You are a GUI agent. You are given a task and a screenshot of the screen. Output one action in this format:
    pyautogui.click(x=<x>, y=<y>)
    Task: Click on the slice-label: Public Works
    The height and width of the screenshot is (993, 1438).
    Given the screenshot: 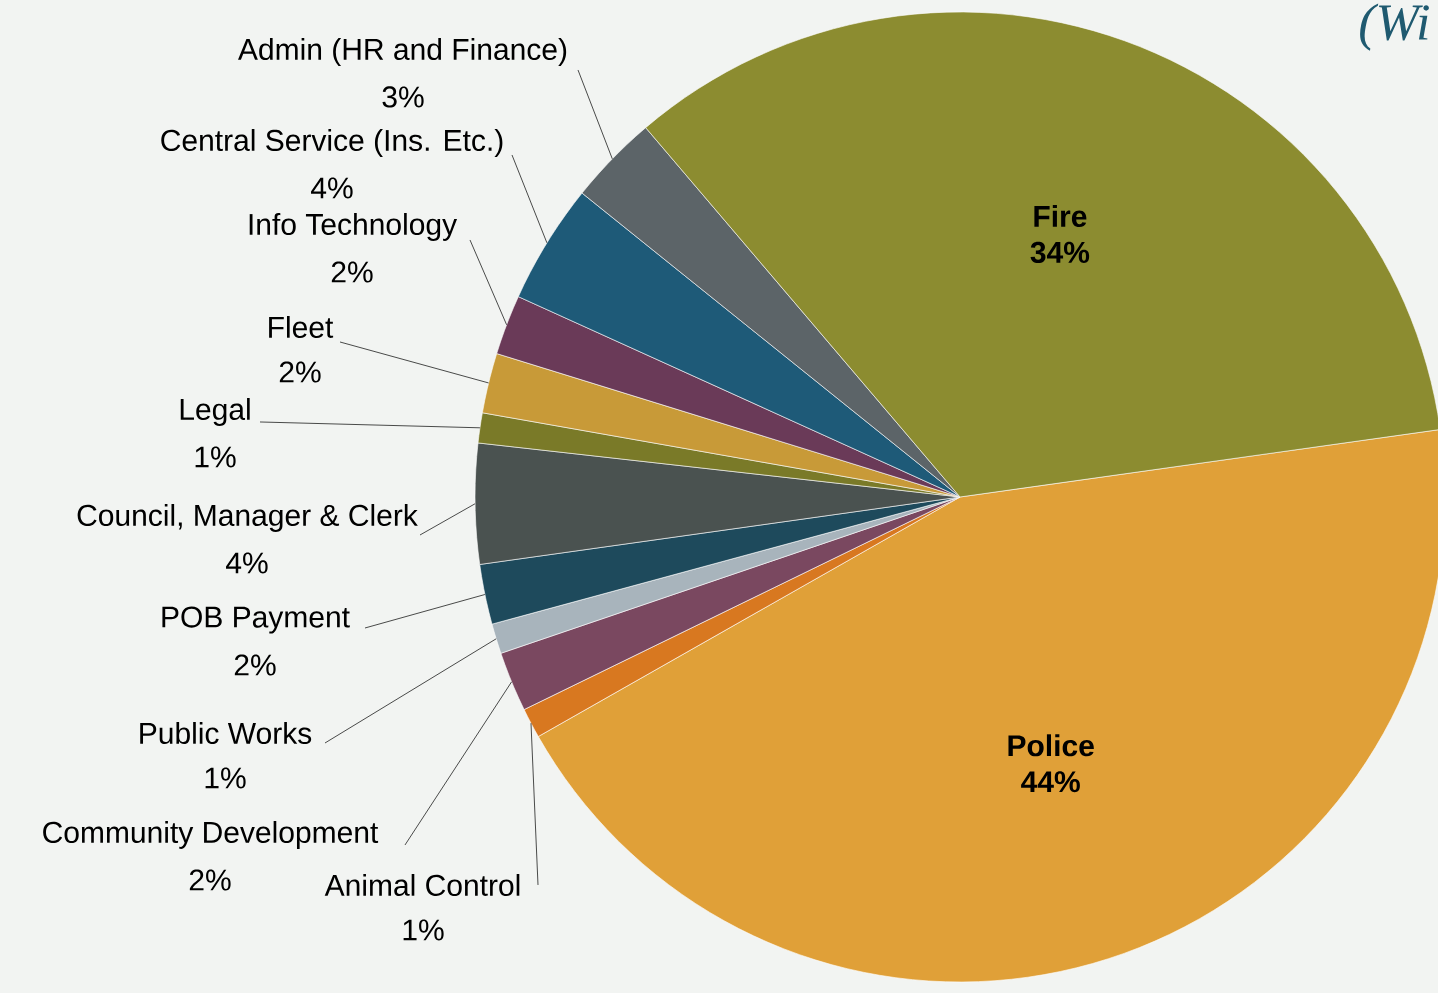 What is the action you would take?
    pyautogui.click(x=226, y=733)
    